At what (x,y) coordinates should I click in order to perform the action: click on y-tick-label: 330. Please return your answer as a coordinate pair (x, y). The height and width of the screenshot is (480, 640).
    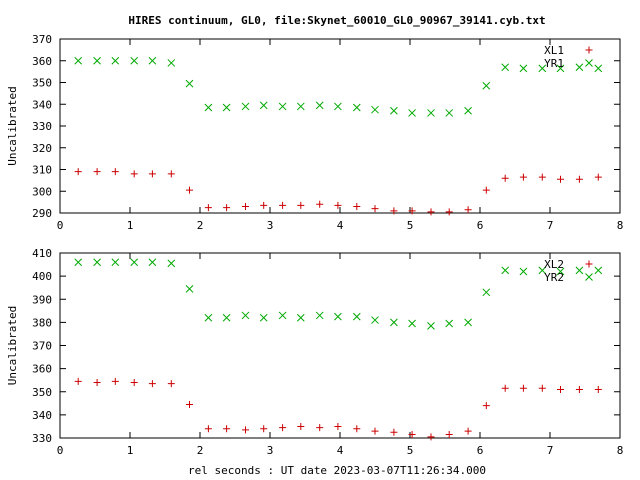
    Looking at the image, I should click on (42, 438).